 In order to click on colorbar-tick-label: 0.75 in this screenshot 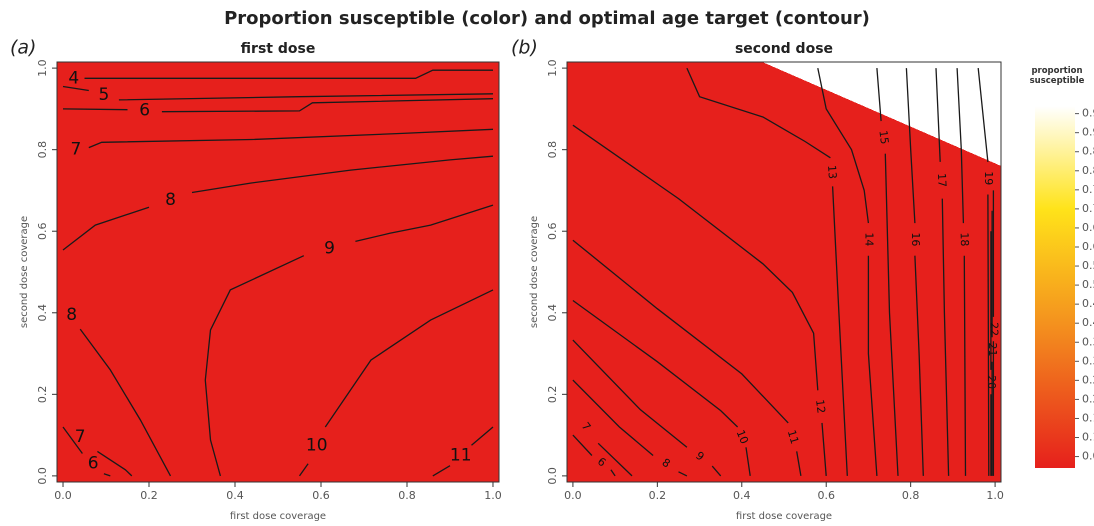, I will do `click(1088, 189)`.